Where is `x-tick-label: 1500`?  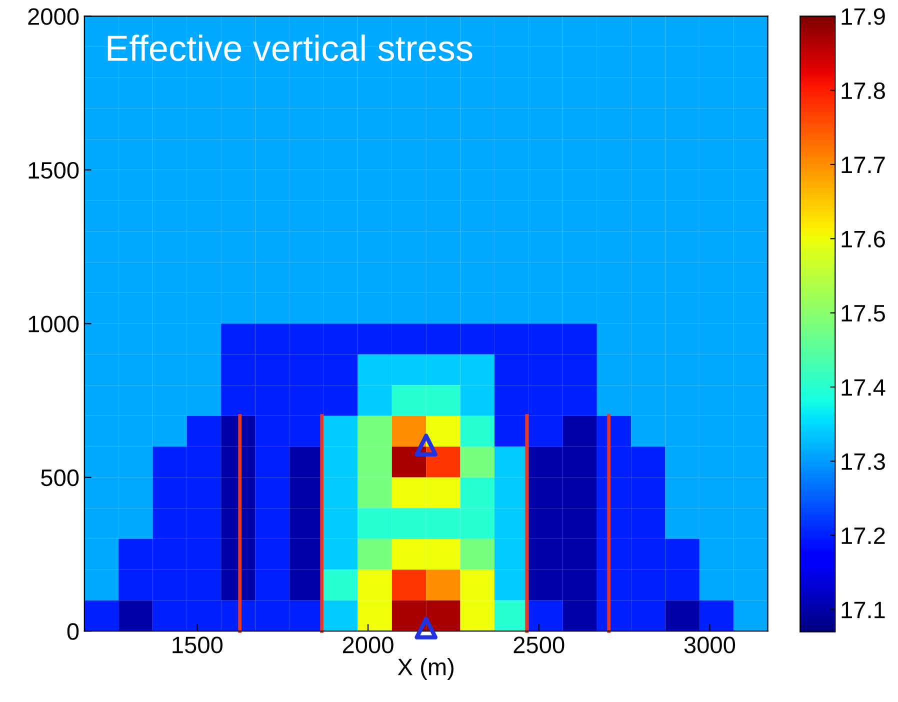
x-tick-label: 1500 is located at coordinates (197, 645).